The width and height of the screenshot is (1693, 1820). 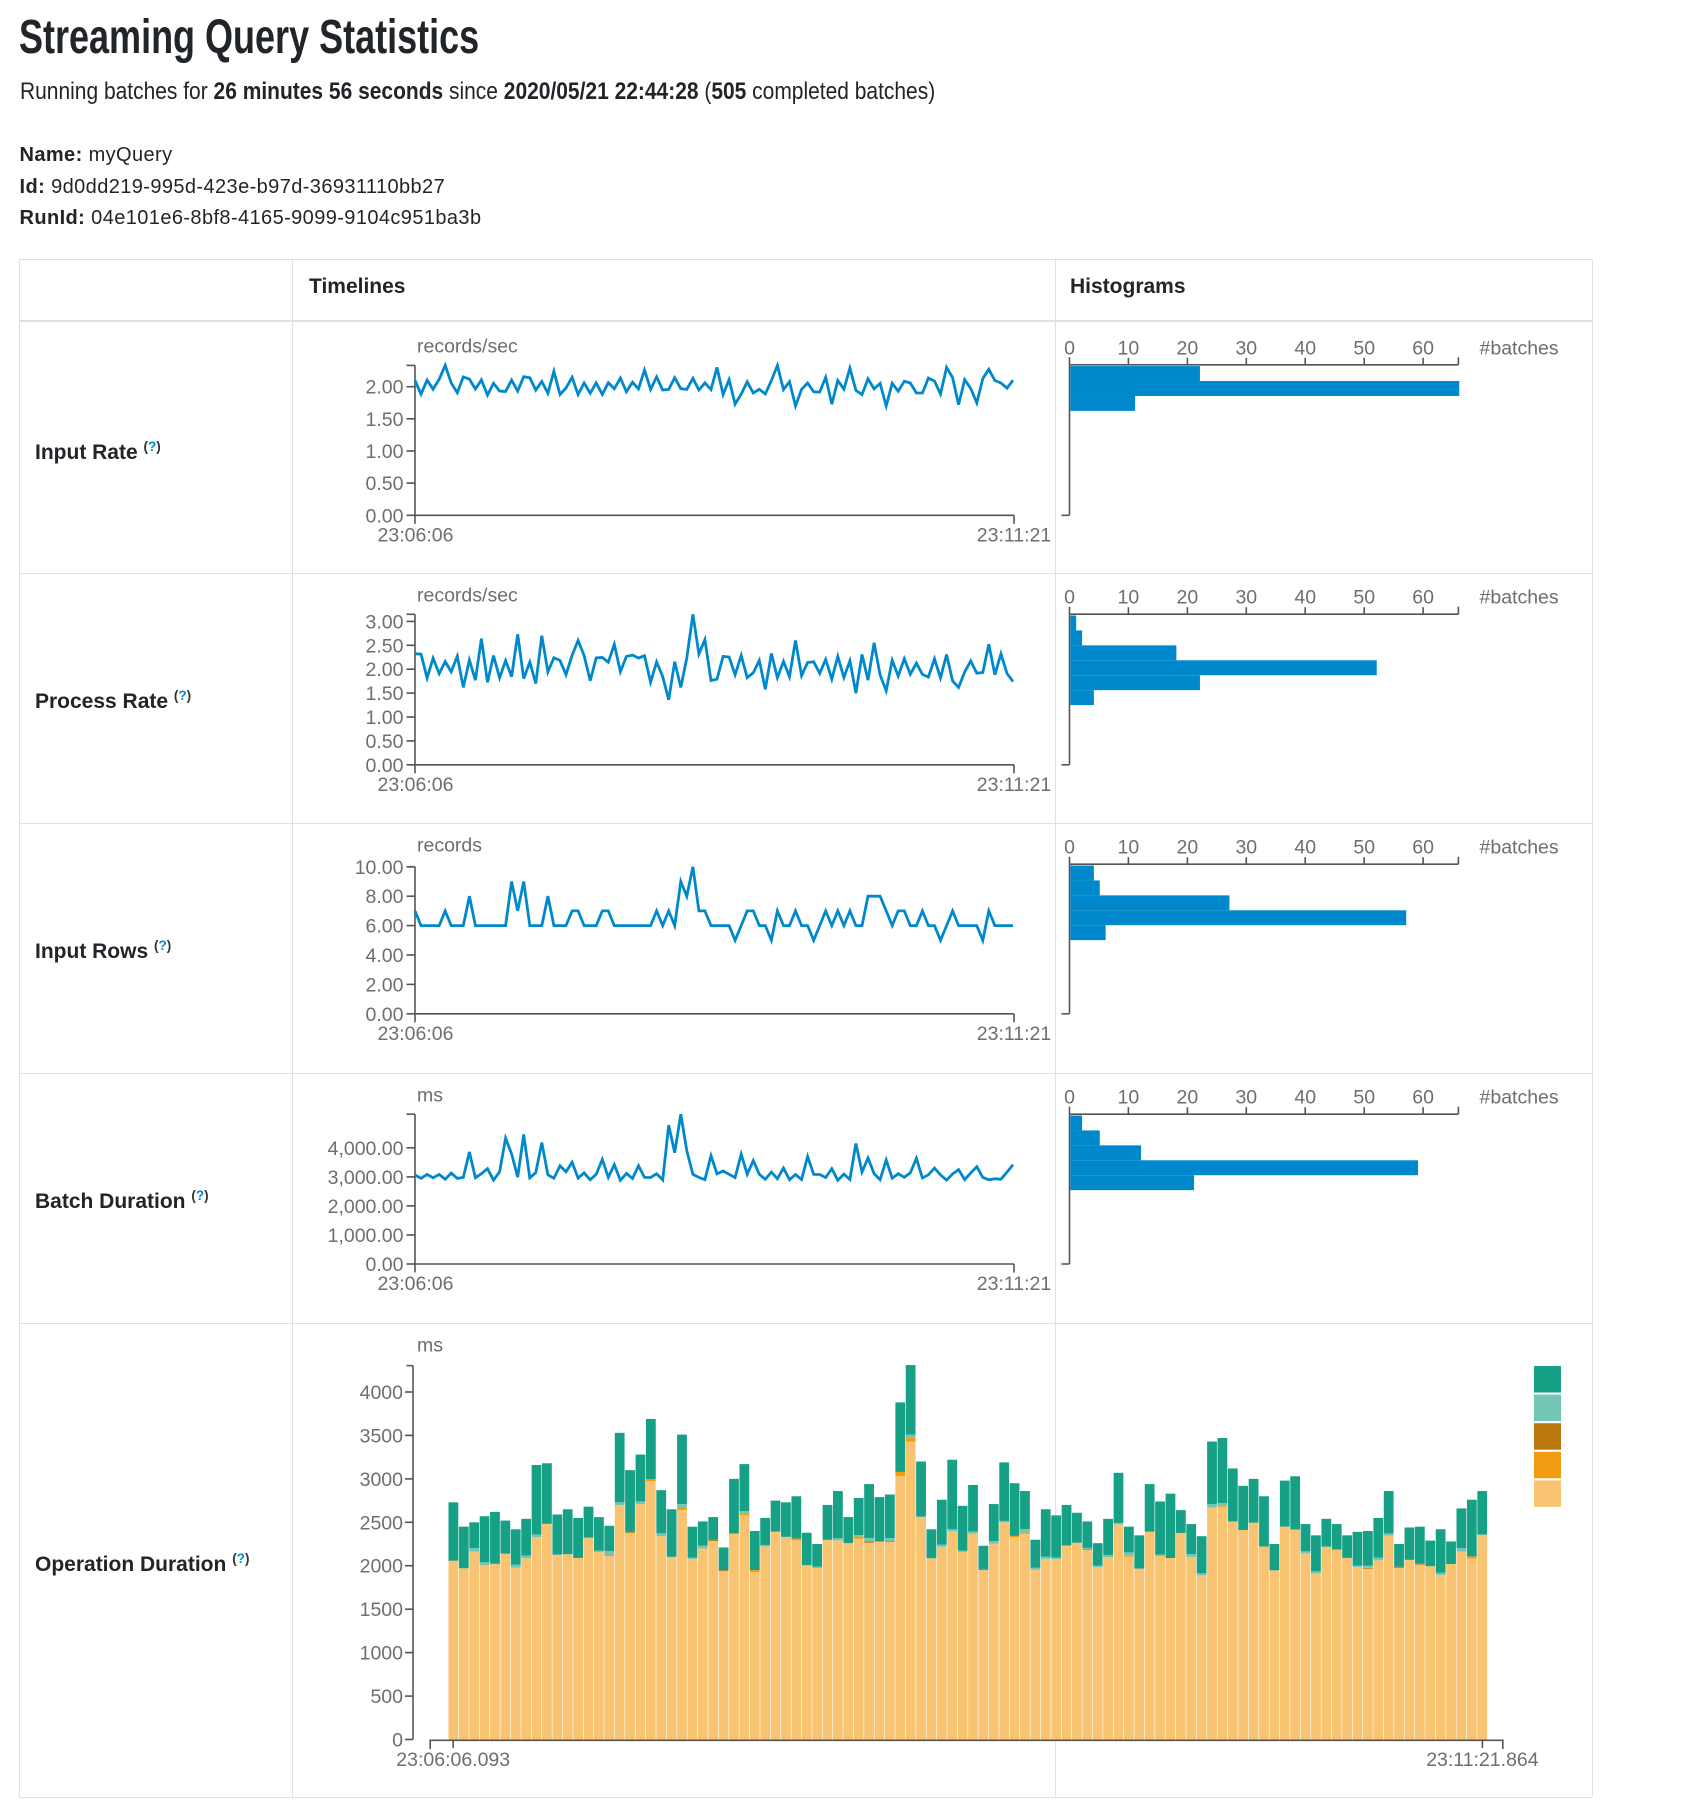 What do you see at coordinates (366, 1236) in the screenshot?
I see `svg-text: 1,000.00` at bounding box center [366, 1236].